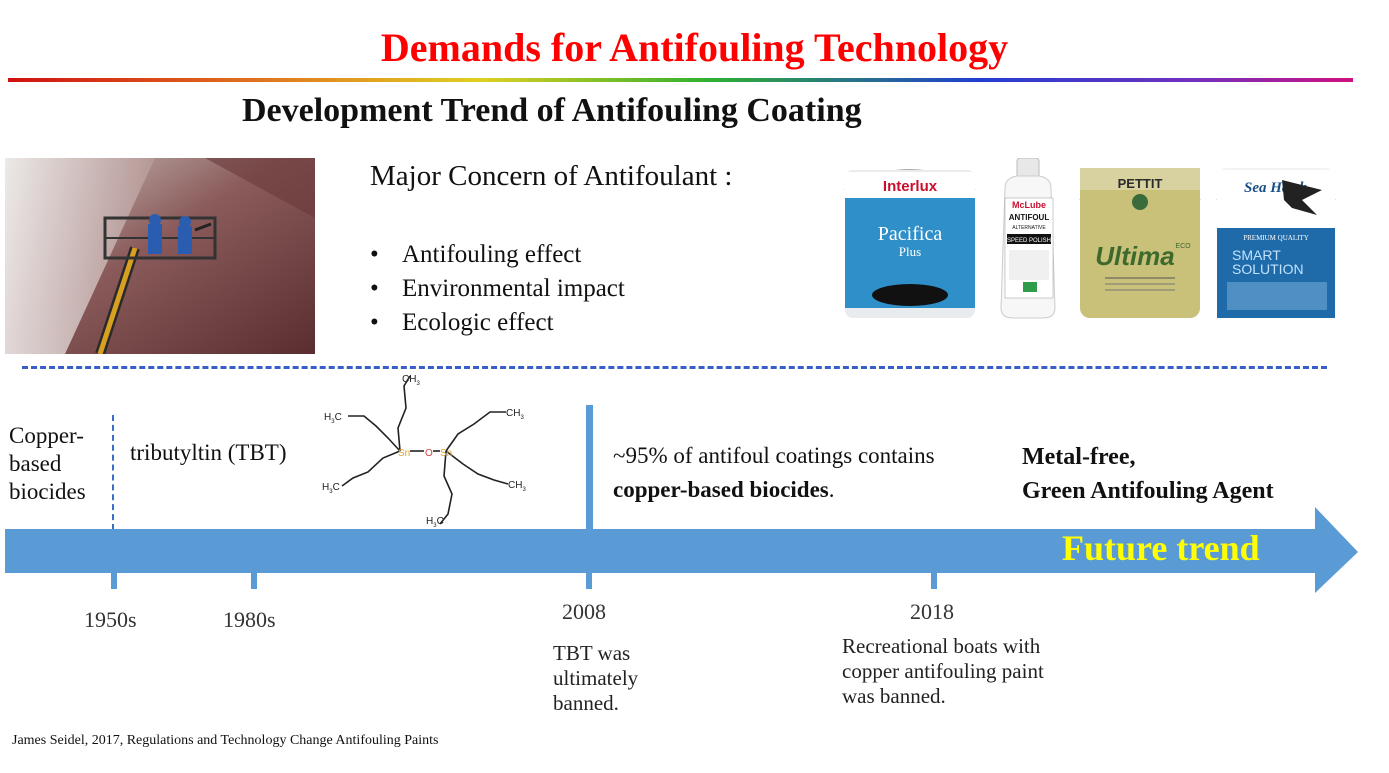 The width and height of the screenshot is (1389, 773). Describe the element at coordinates (551, 176) in the screenshot. I see `concern-heading: Major Concern of Antifoulant :` at that location.